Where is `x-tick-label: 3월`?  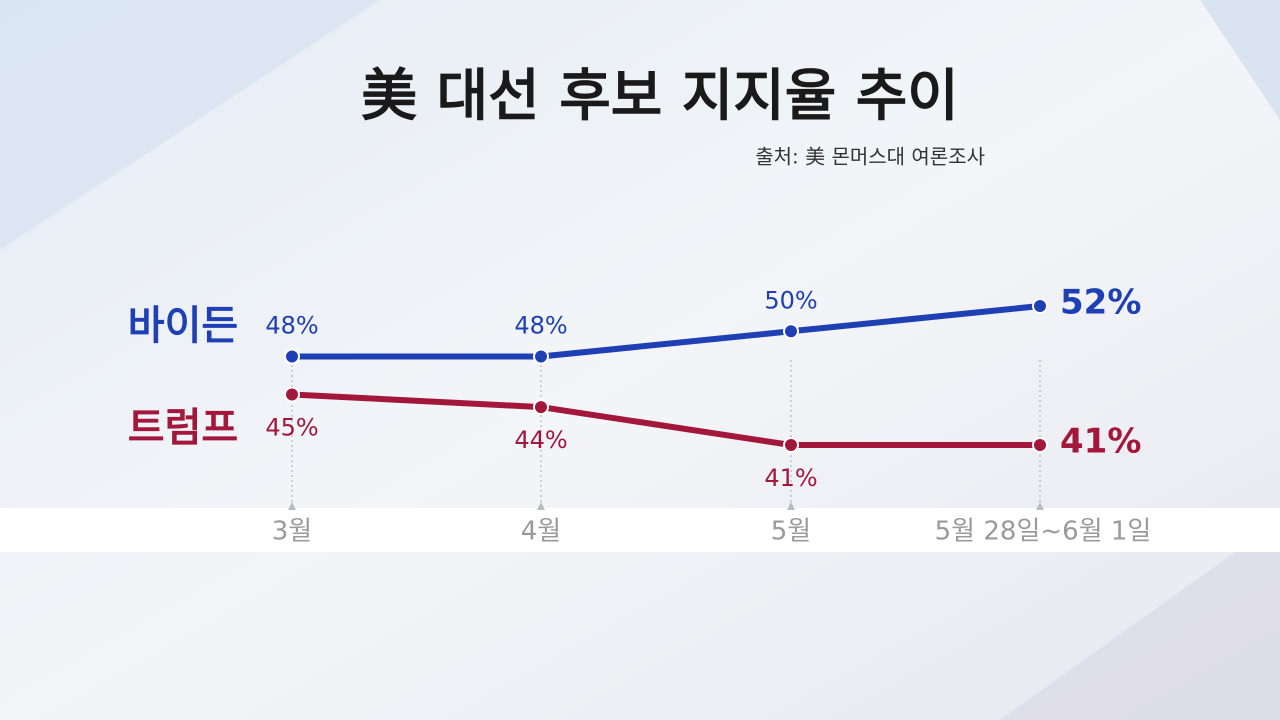
x-tick-label: 3월 is located at coordinates (292, 532).